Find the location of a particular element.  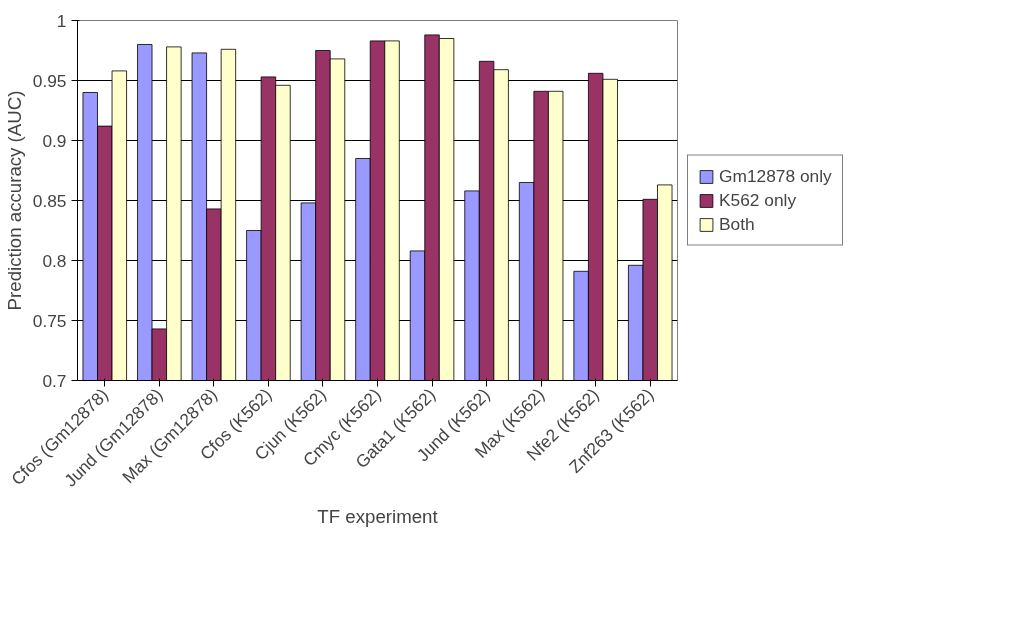

y-tick-label: 0.85 is located at coordinates (49, 200).